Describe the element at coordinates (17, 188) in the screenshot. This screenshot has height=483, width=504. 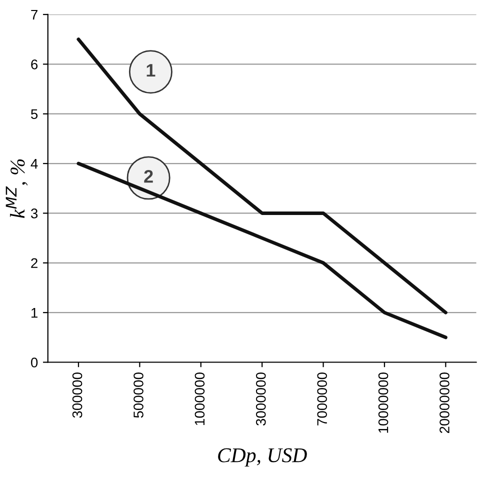
I see `y-axis-title: k$^{MZ}$, %` at that location.